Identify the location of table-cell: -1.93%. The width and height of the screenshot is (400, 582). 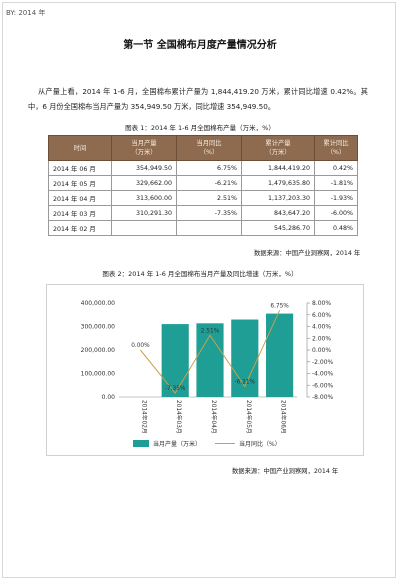
(336, 198).